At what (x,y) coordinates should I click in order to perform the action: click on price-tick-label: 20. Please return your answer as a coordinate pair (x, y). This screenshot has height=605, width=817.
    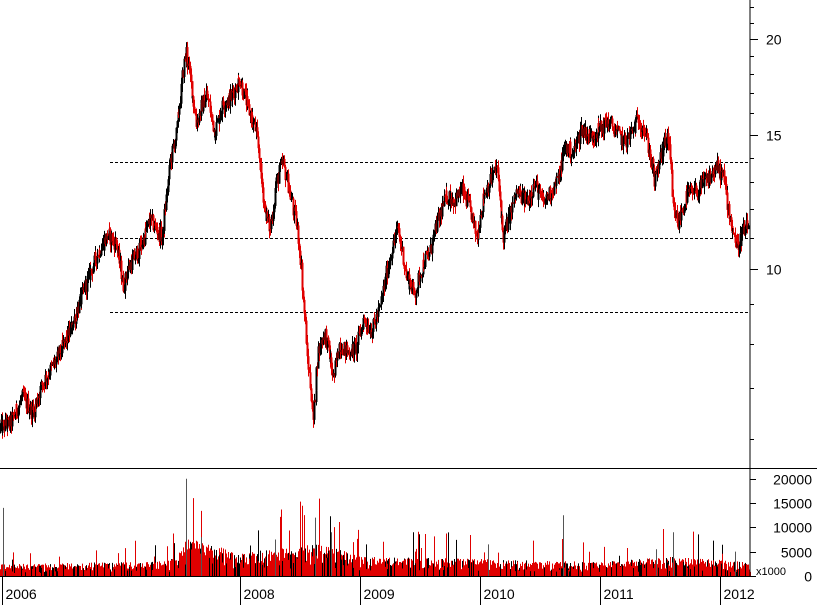
    Looking at the image, I should click on (774, 40).